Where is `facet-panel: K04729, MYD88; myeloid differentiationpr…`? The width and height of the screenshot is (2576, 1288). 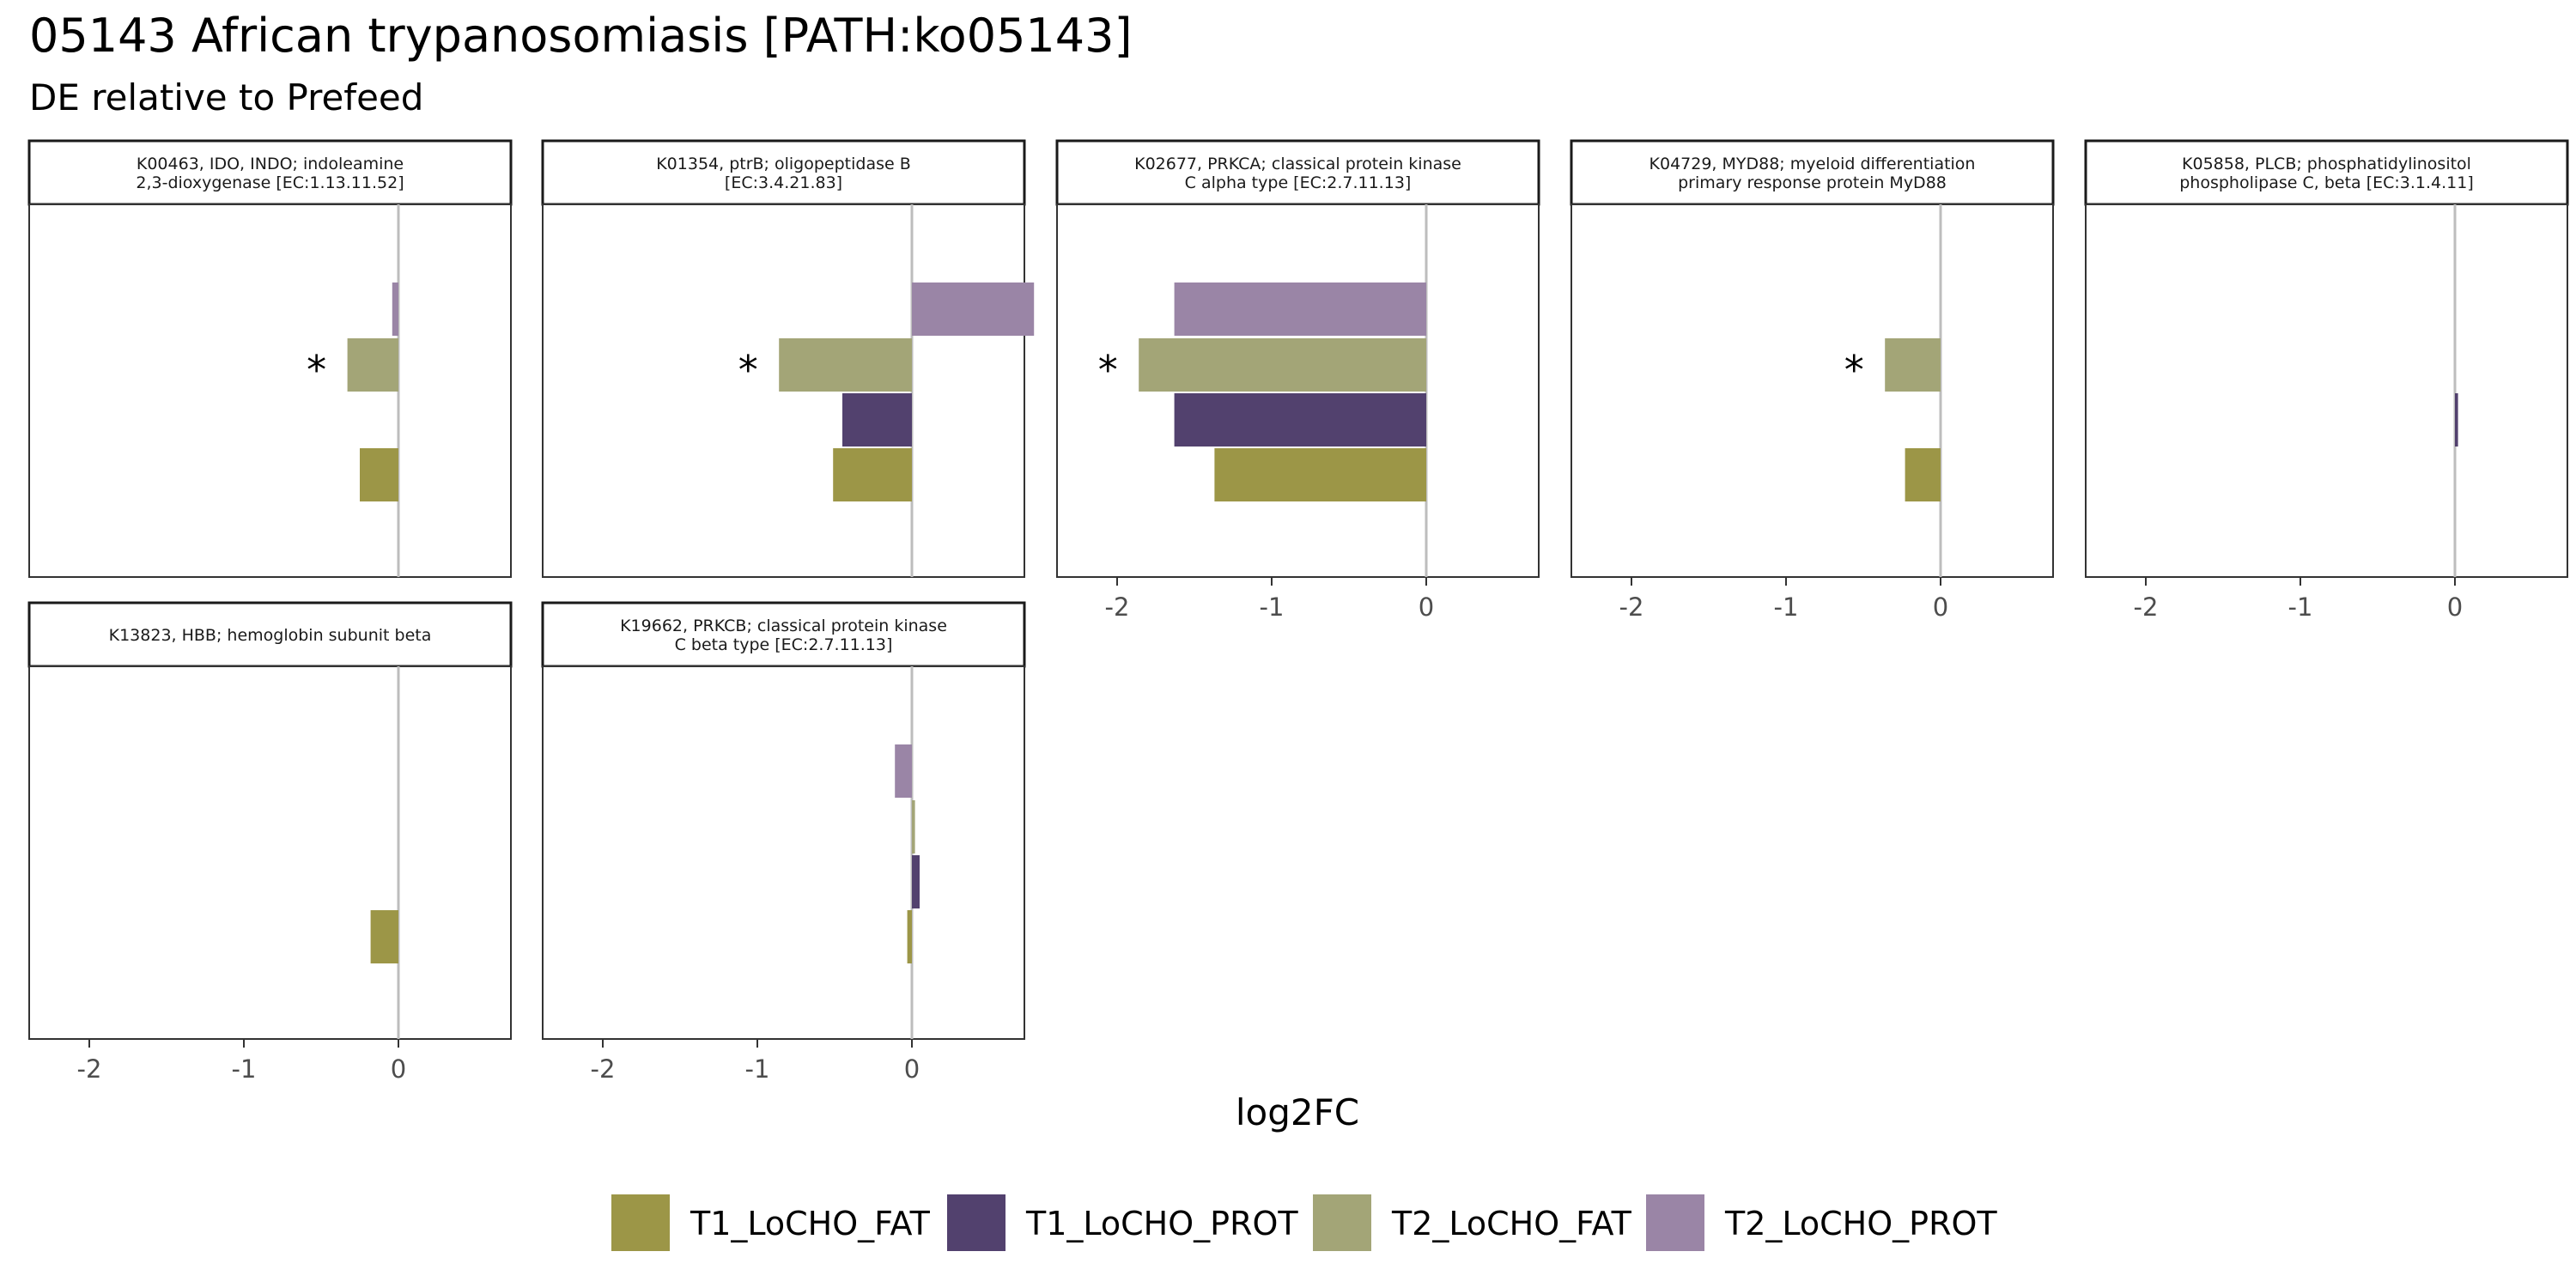 facet-panel: K04729, MYD88; myeloid differentiationpr… is located at coordinates (1813, 358).